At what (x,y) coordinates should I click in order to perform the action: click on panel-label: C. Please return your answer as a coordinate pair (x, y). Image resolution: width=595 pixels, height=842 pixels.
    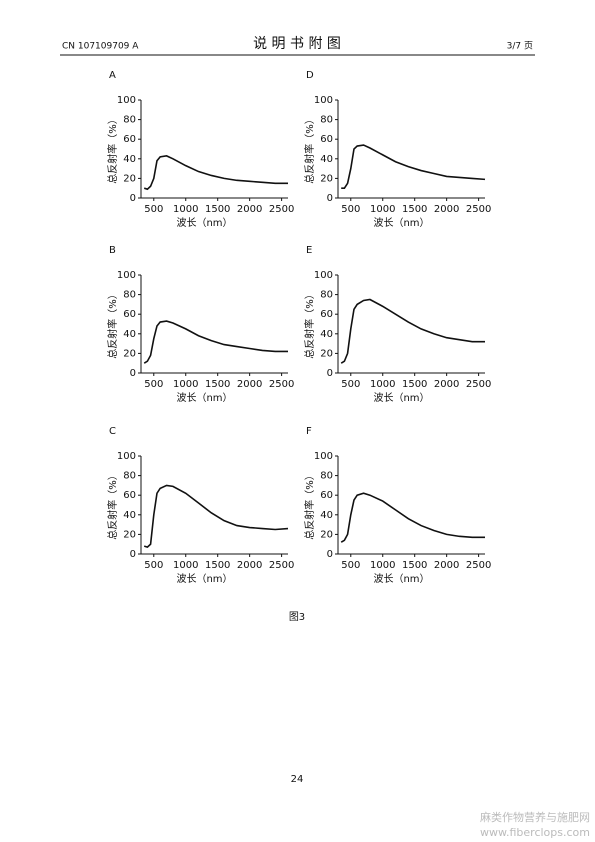
    Looking at the image, I should click on (112, 431).